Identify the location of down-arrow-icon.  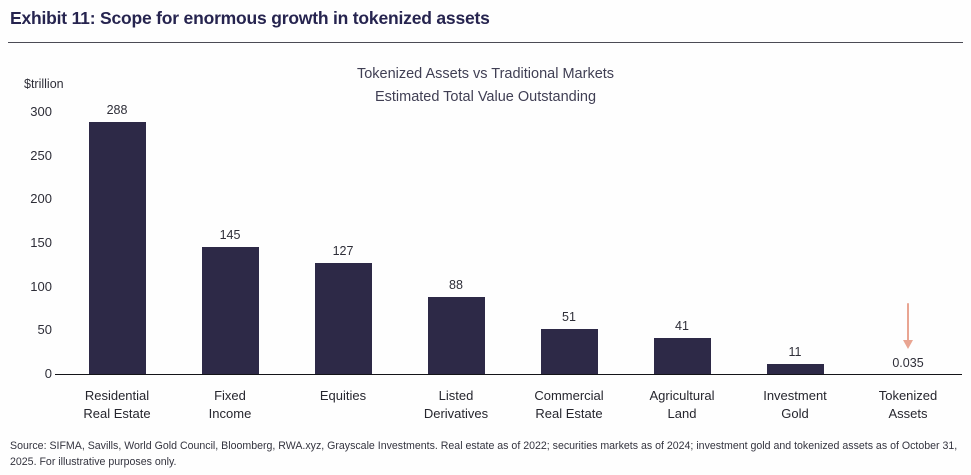
(908, 327).